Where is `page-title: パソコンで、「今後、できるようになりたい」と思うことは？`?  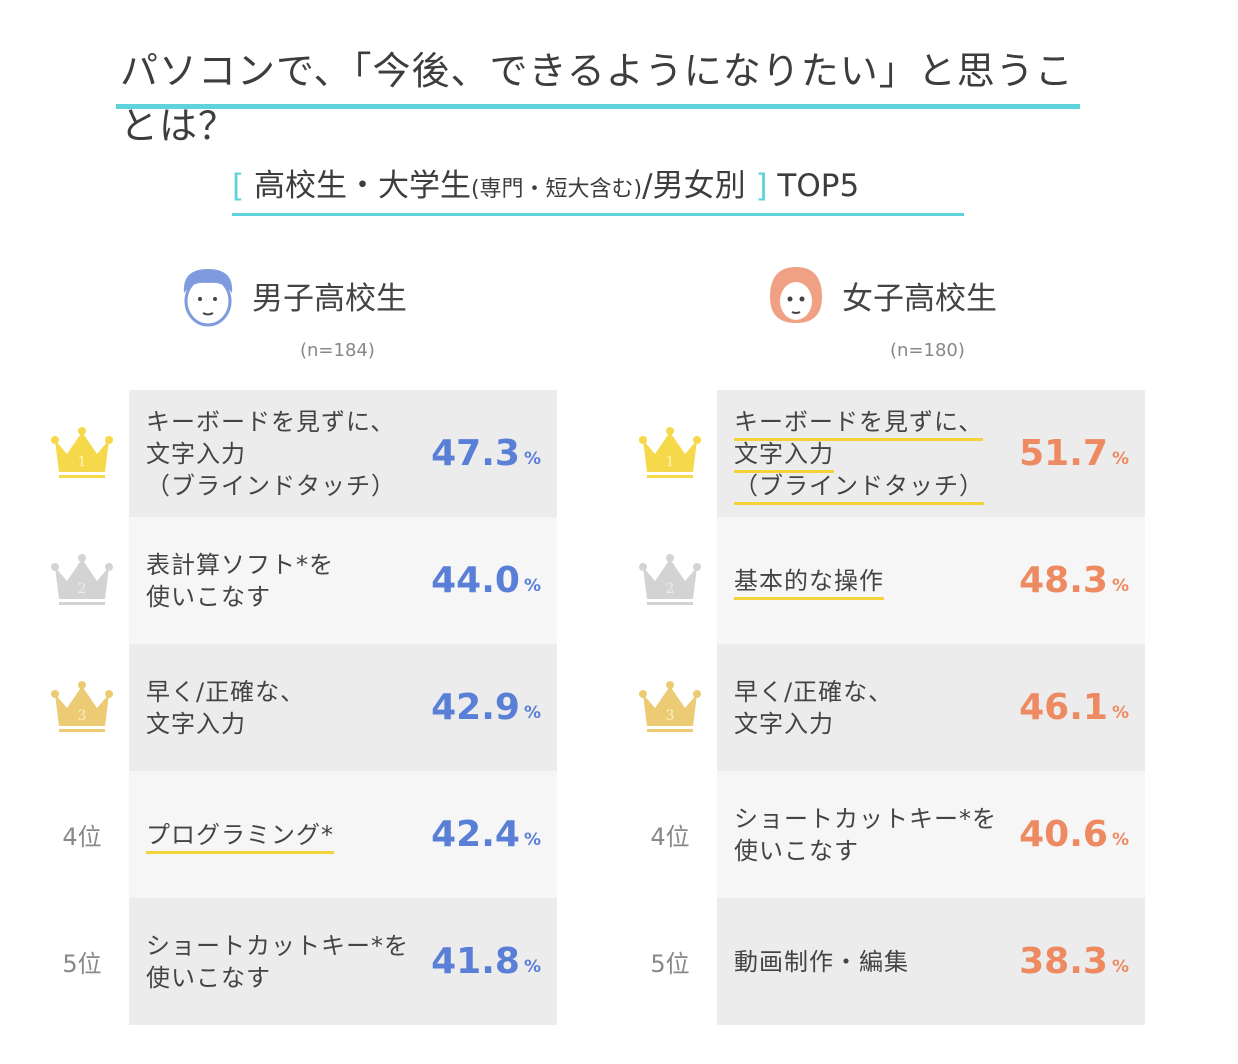
page-title: パソコンで、「今後、できるようになりたい」と思うことは？ is located at coordinates (597, 98).